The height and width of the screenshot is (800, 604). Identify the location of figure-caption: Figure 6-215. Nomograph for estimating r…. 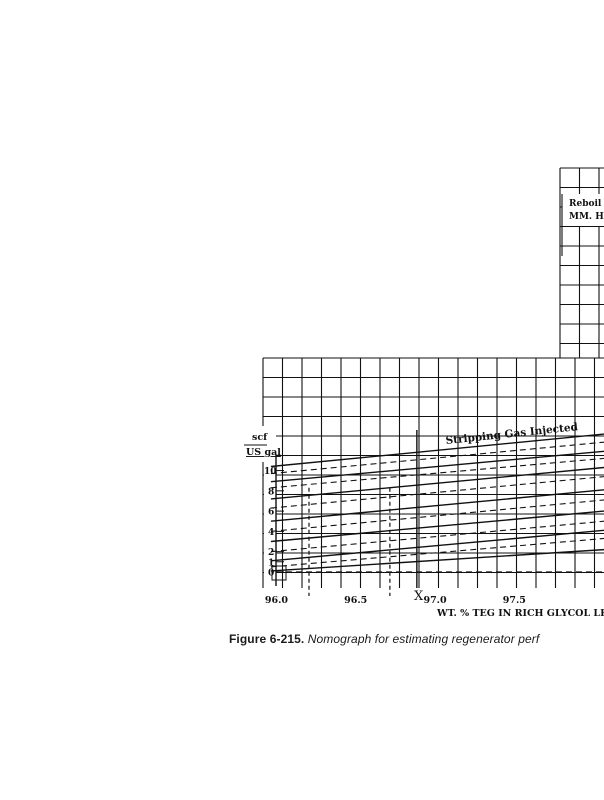
(416, 639).